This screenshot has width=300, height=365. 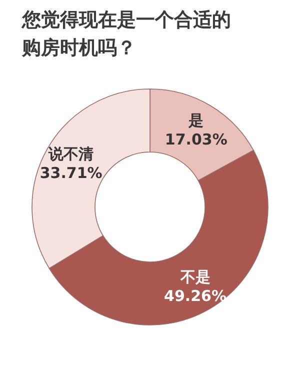 What do you see at coordinates (71, 173) in the screenshot?
I see `data-label: 33.71%` at bounding box center [71, 173].